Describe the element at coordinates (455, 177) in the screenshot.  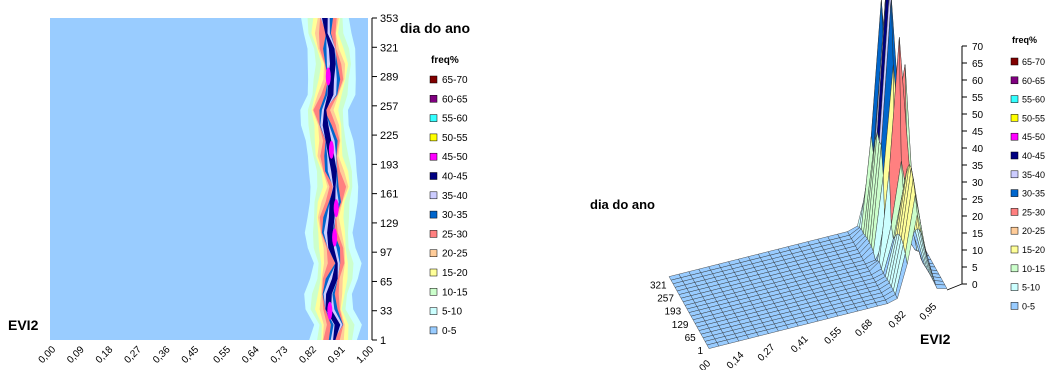
I see `legend-label: 40-45` at that location.